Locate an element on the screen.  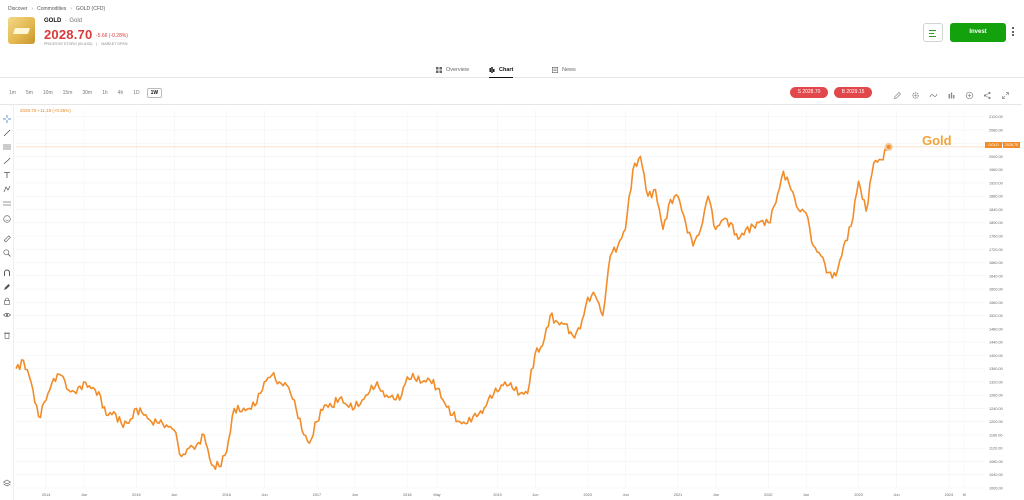
watchlist-button is located at coordinates (933, 32).